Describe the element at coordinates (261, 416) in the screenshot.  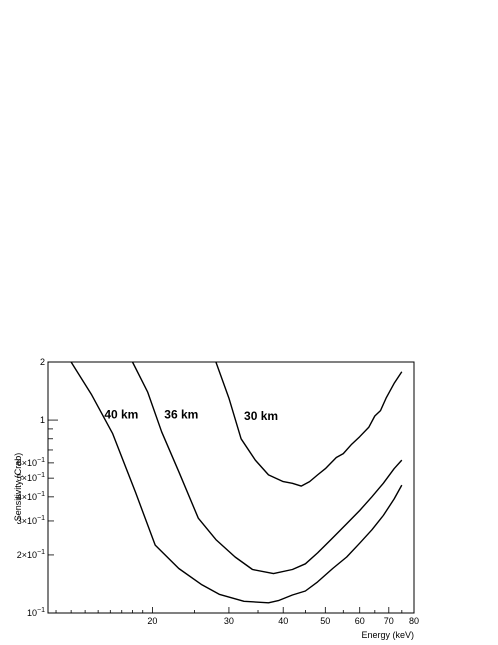
I see `series-label: 30 km` at that location.